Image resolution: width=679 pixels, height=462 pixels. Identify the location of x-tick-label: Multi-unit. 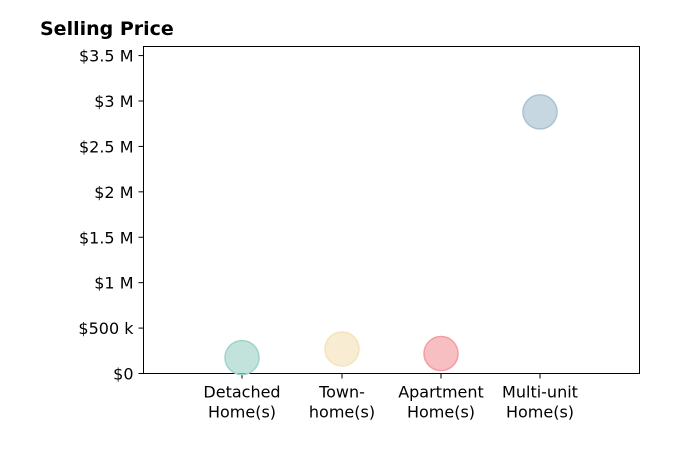
(540, 392).